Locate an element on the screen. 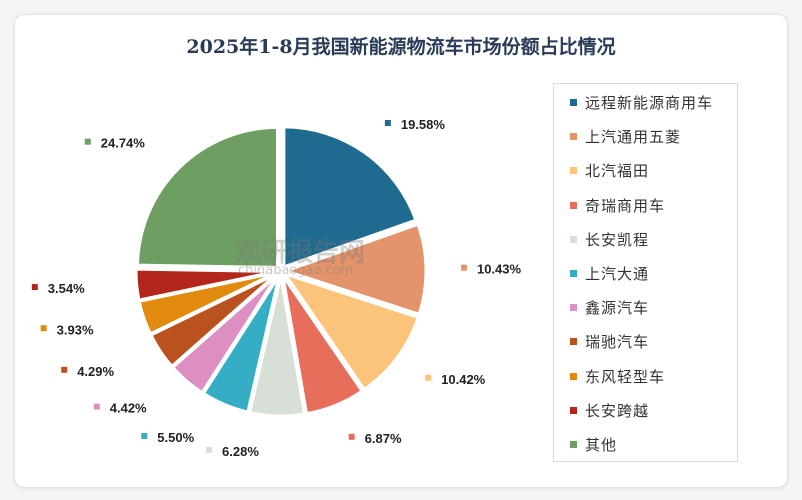 This screenshot has width=802, height=500. data-label: 10.43% is located at coordinates (491, 269).